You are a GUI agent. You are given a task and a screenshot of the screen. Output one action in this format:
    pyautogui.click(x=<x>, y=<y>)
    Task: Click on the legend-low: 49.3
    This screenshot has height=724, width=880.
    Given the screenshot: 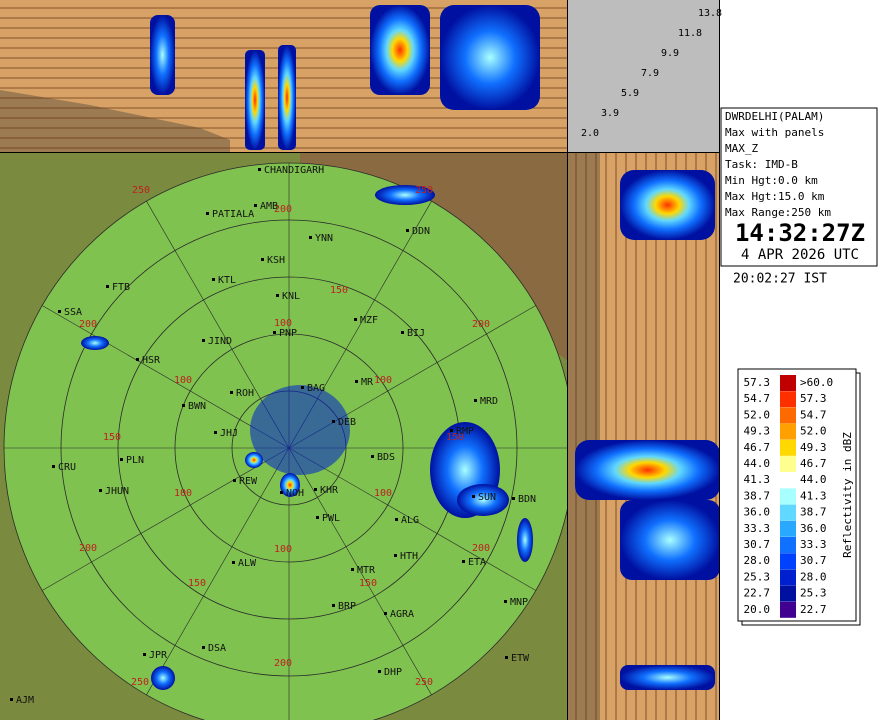 What is the action you would take?
    pyautogui.click(x=757, y=431)
    